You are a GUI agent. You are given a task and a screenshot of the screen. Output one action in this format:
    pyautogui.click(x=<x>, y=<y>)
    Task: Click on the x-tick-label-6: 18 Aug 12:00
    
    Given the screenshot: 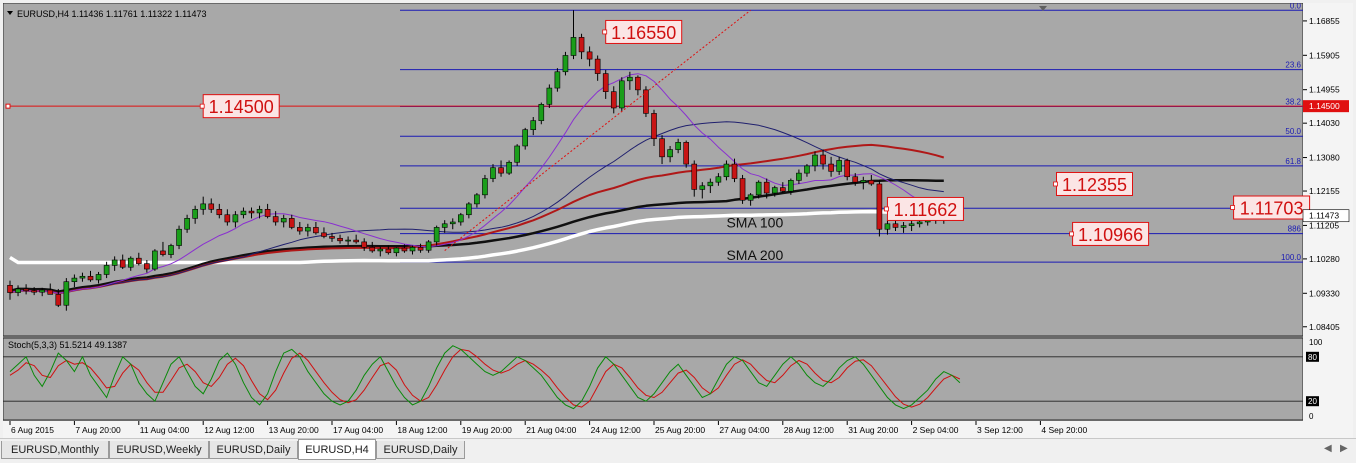 What is the action you would take?
    pyautogui.click(x=422, y=430)
    